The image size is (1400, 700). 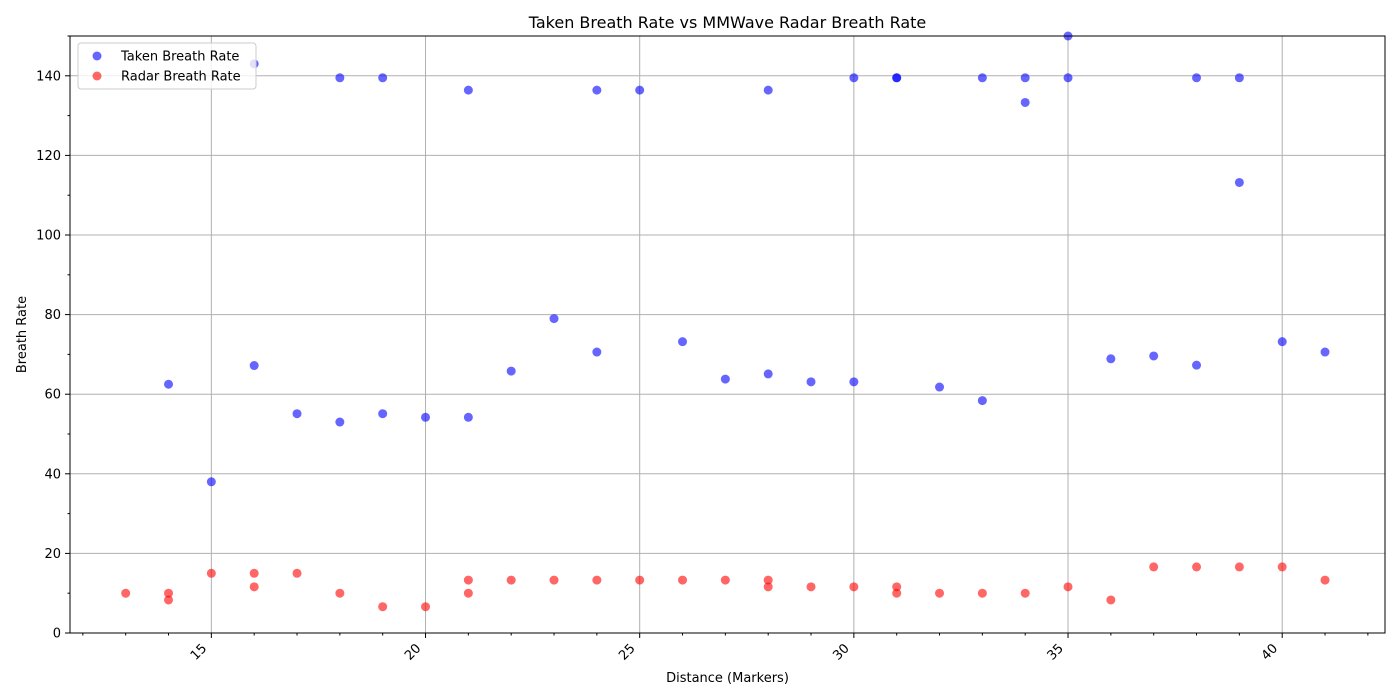 I want to click on legend-marker-radar, so click(x=97, y=76).